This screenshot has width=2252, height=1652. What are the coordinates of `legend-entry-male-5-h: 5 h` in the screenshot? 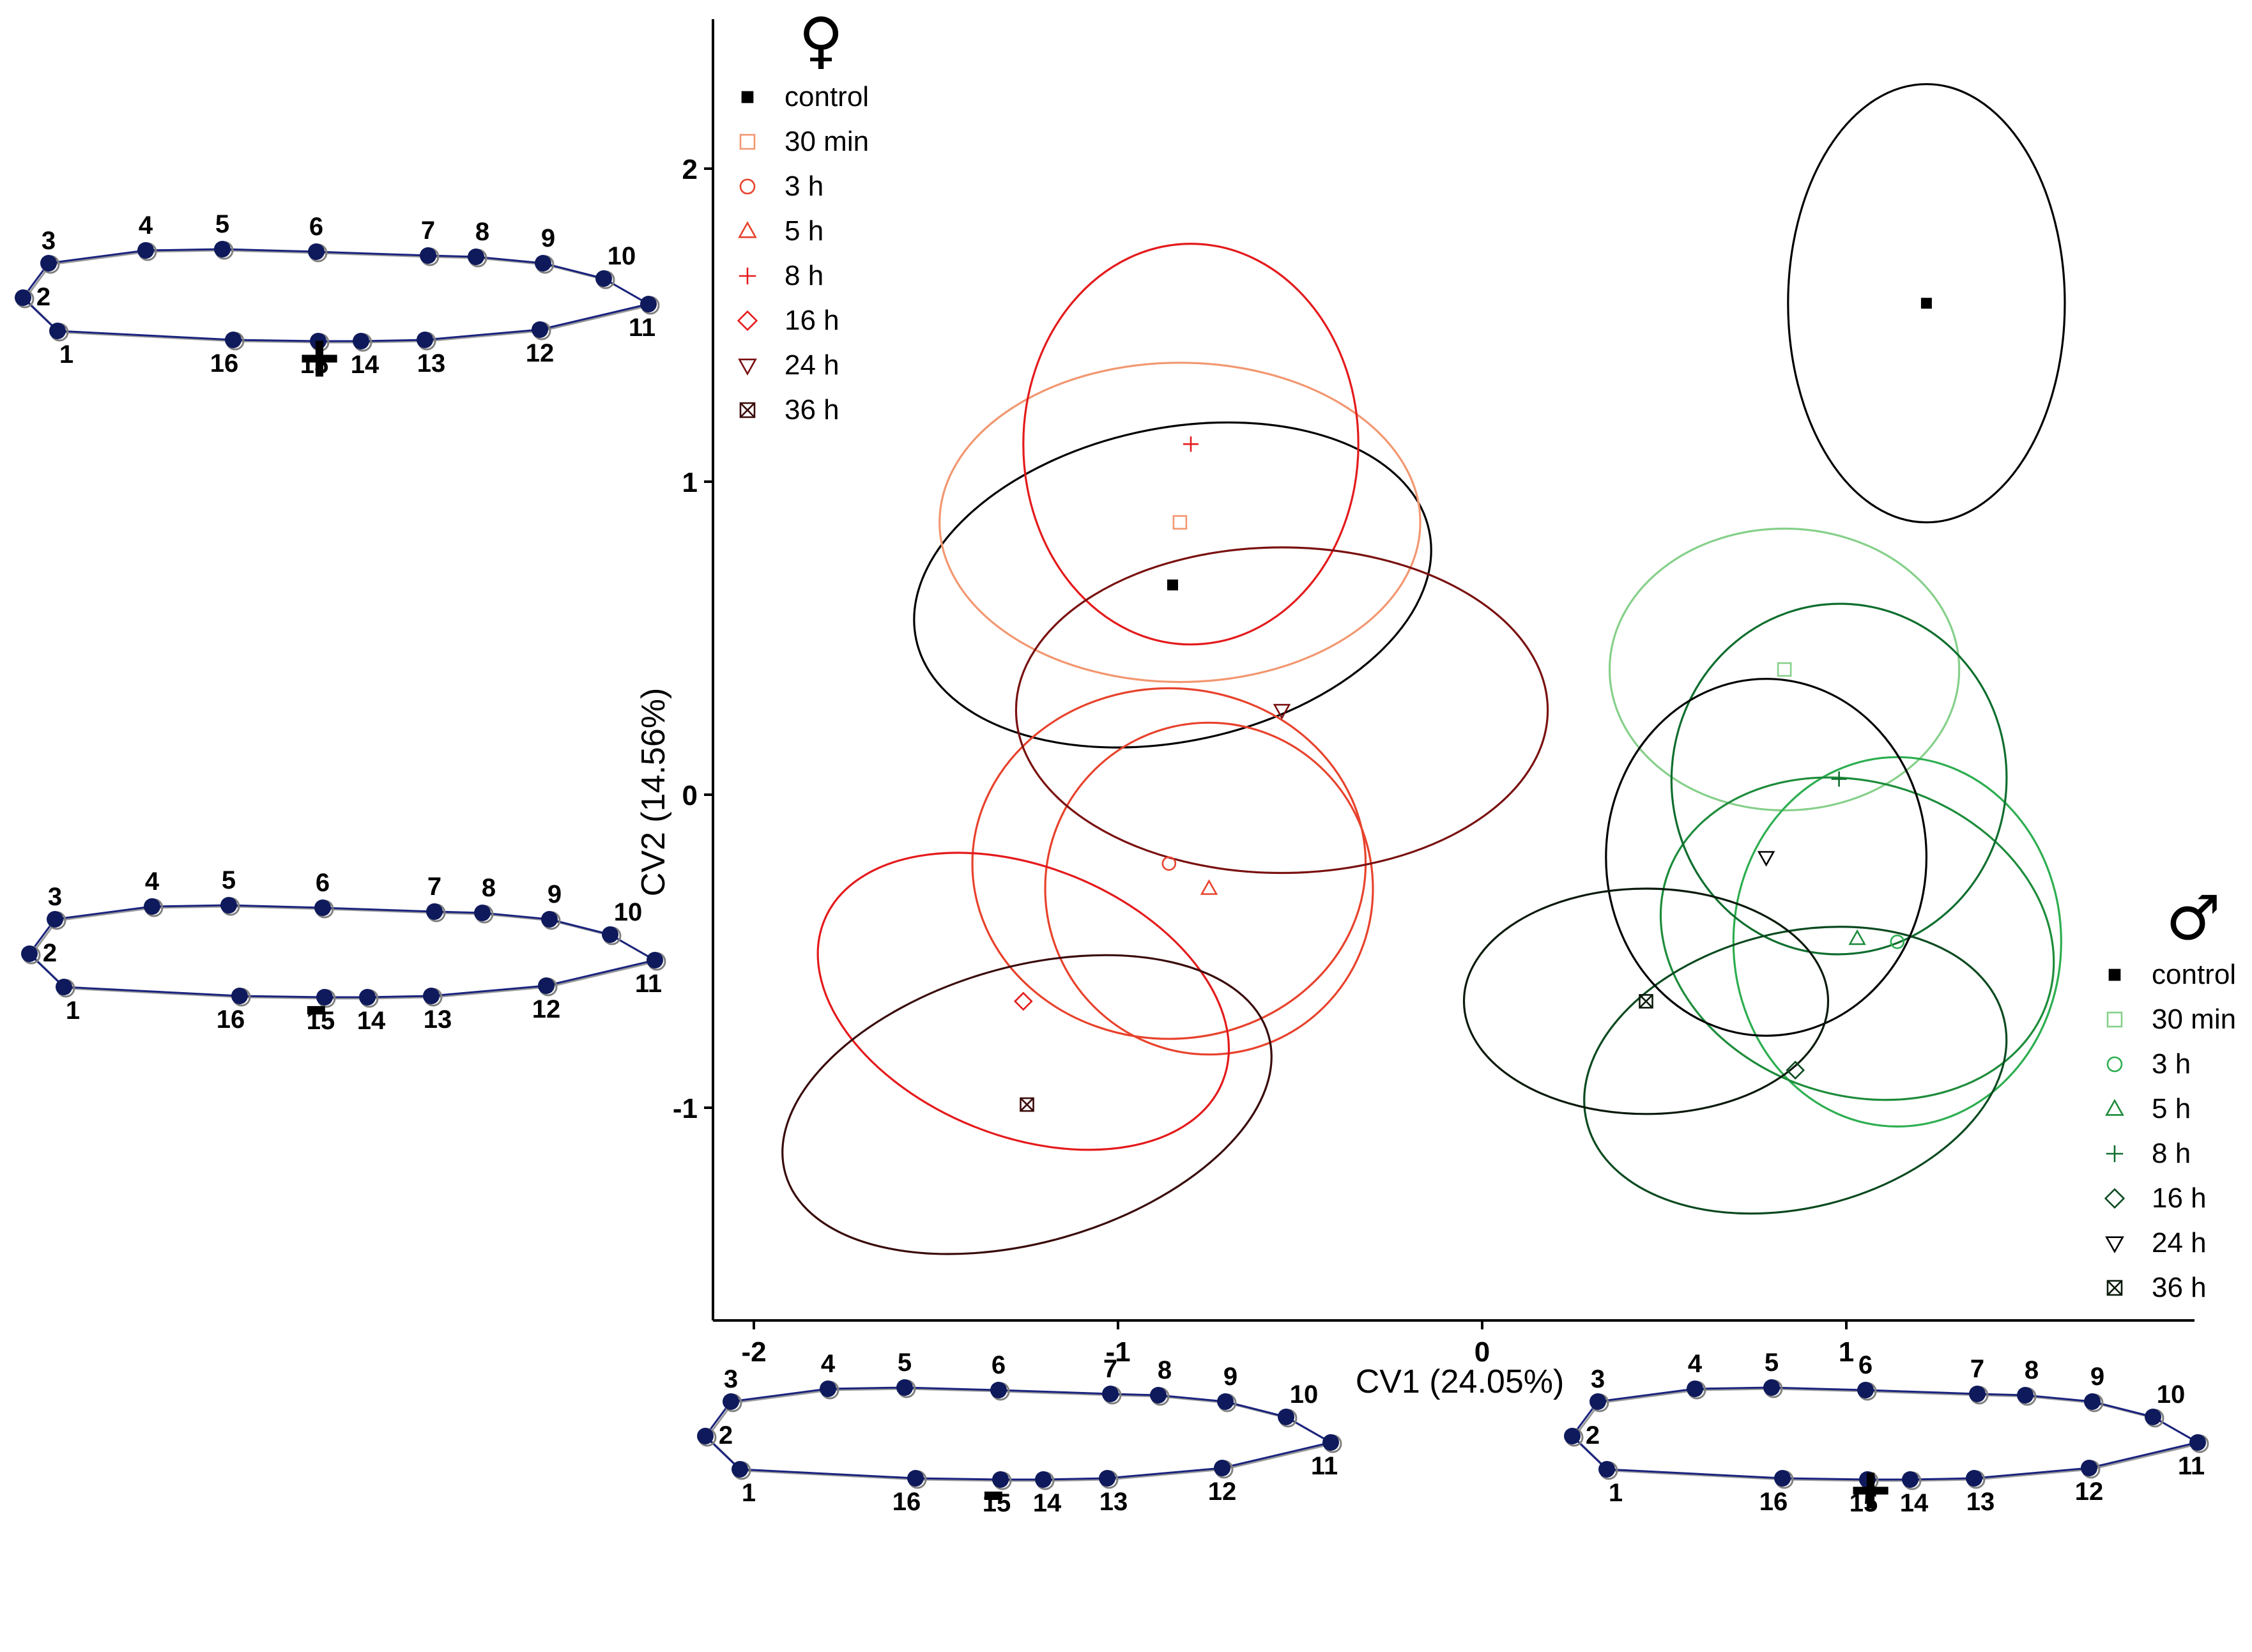 It's located at (2148, 1108).